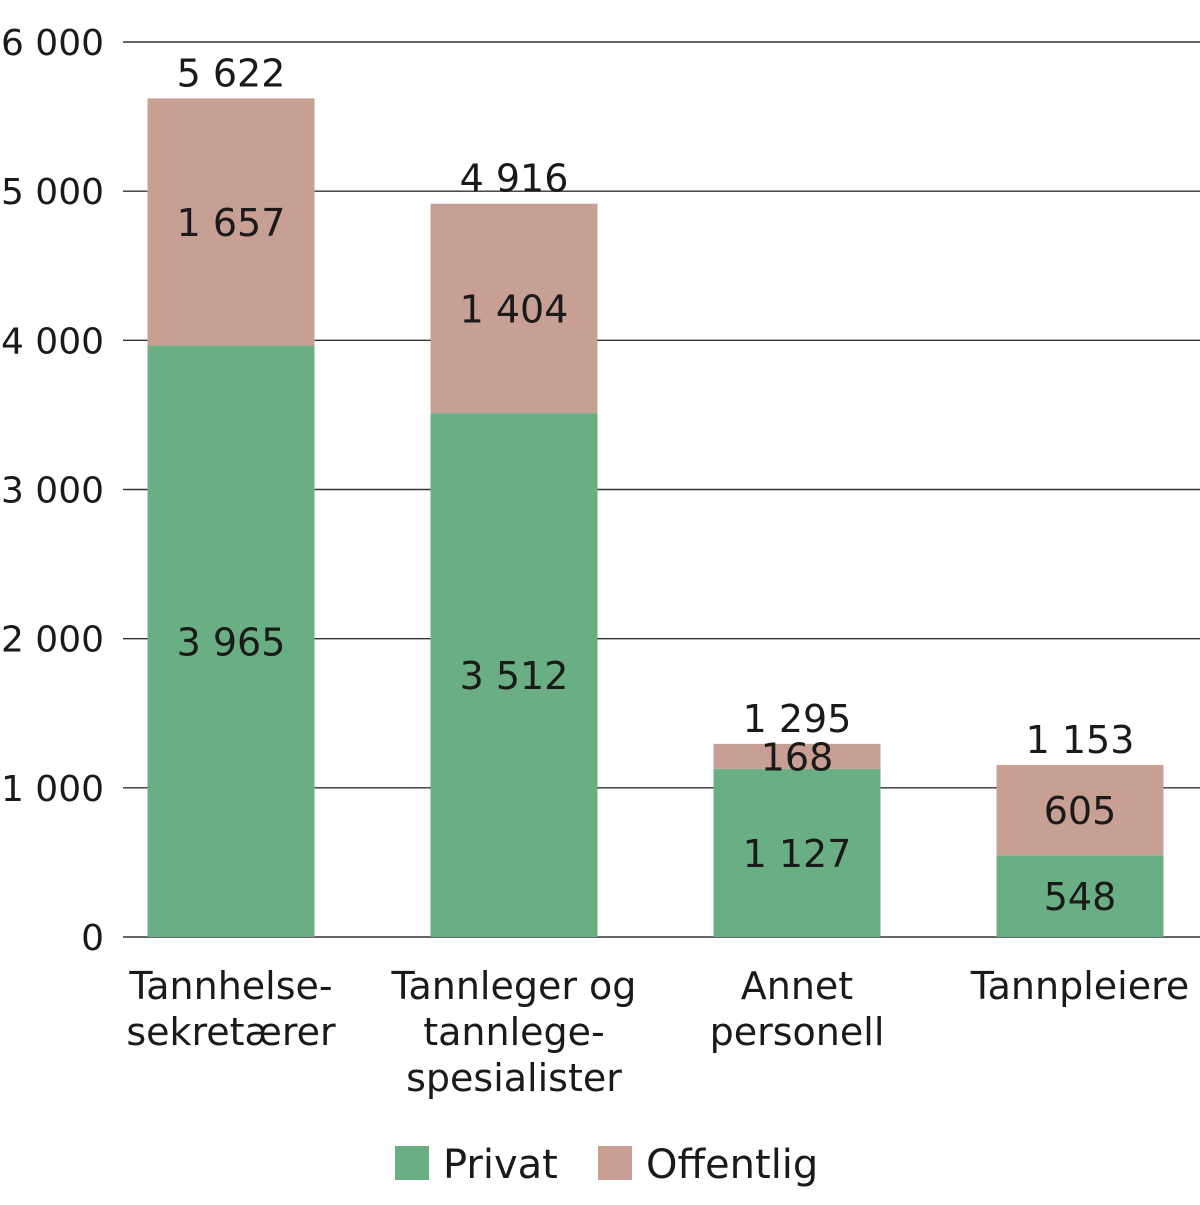 This screenshot has width=1200, height=1205. Describe the element at coordinates (514, 1032) in the screenshot. I see `category-label: tannlege-` at that location.